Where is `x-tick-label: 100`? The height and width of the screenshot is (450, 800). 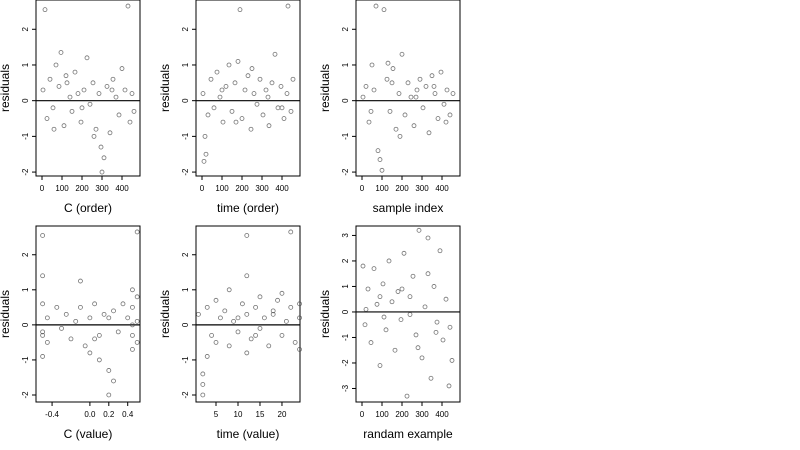
x-tick-label: 100 is located at coordinates (222, 188).